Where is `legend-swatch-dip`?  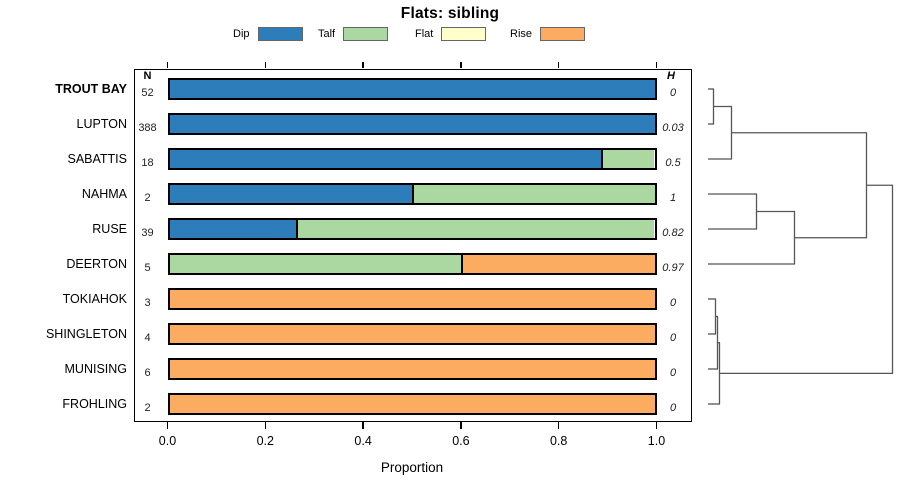 legend-swatch-dip is located at coordinates (280, 34).